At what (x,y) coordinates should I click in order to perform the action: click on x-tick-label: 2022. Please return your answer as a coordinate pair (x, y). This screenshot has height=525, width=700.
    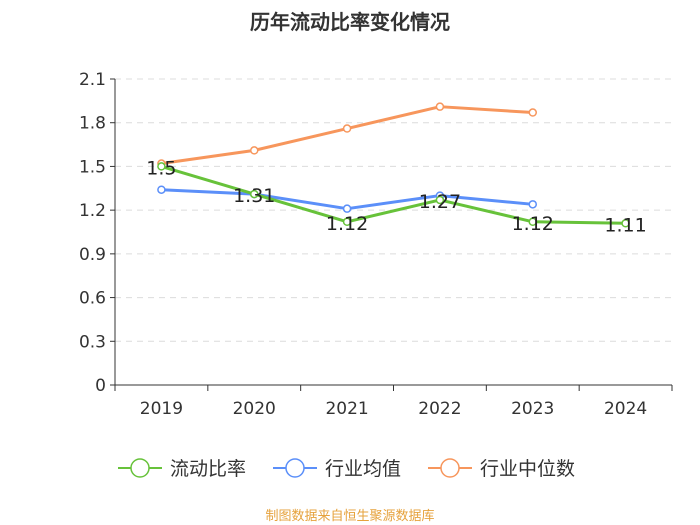
    Looking at the image, I should click on (439, 409).